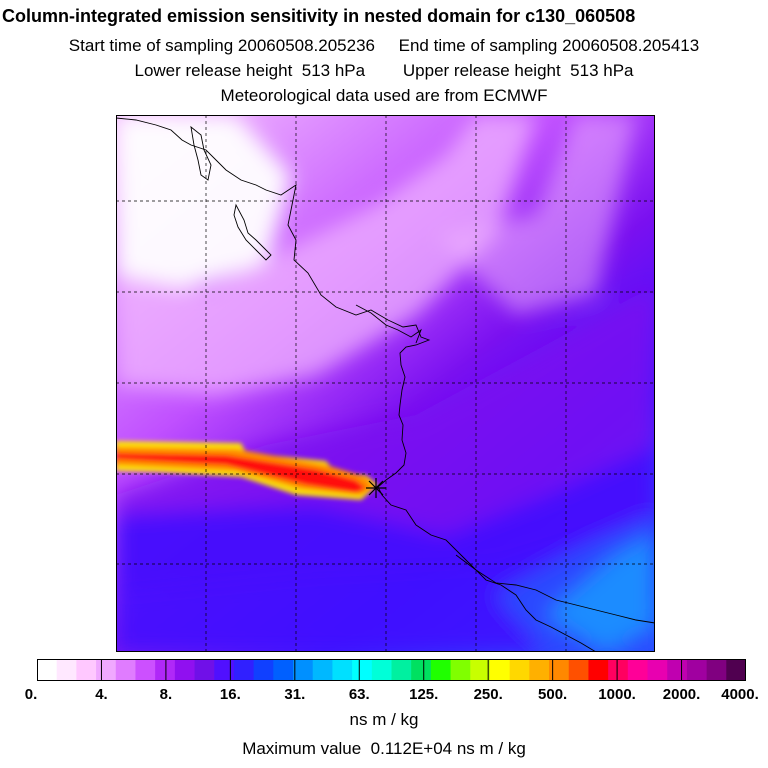 This screenshot has width=768, height=768. What do you see at coordinates (166, 694) in the screenshot?
I see `colorbar-tick-label: 8.` at bounding box center [166, 694].